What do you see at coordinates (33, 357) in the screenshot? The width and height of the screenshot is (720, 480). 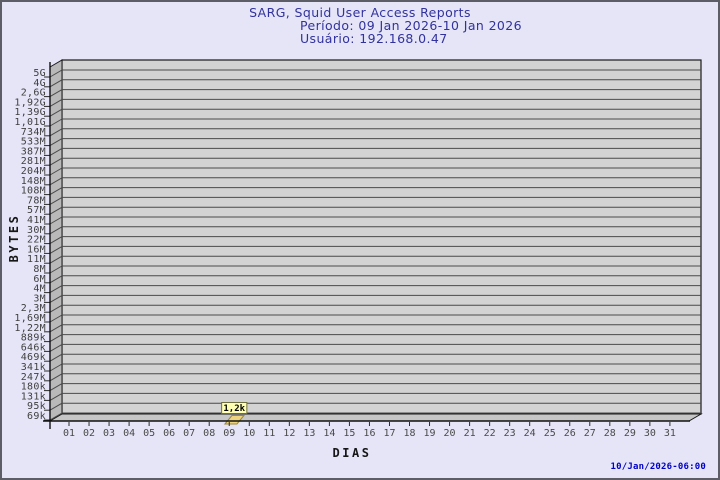 I see `y-tick-label: 469k` at bounding box center [33, 357].